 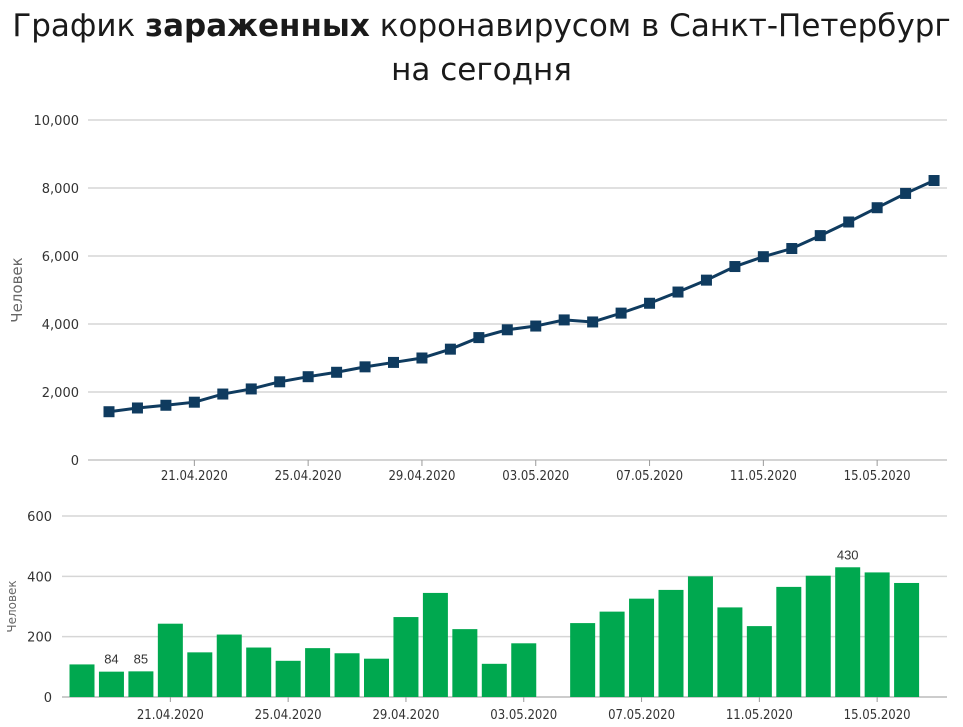 What do you see at coordinates (60, 393) in the screenshot?
I see `y-tick-label: 2,000` at bounding box center [60, 393].